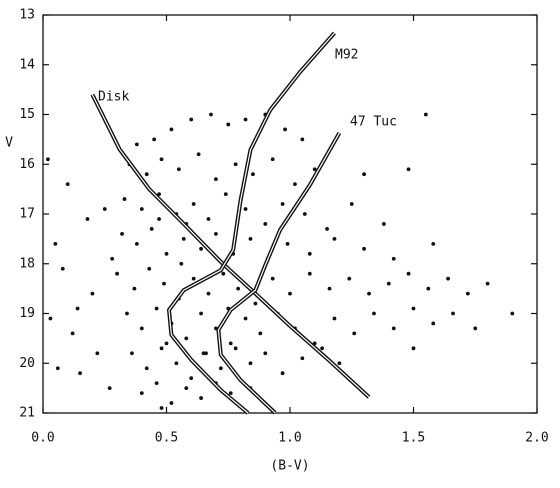 This screenshot has width=560, height=488. I want to click on y-tick-label: 19, so click(27, 313).